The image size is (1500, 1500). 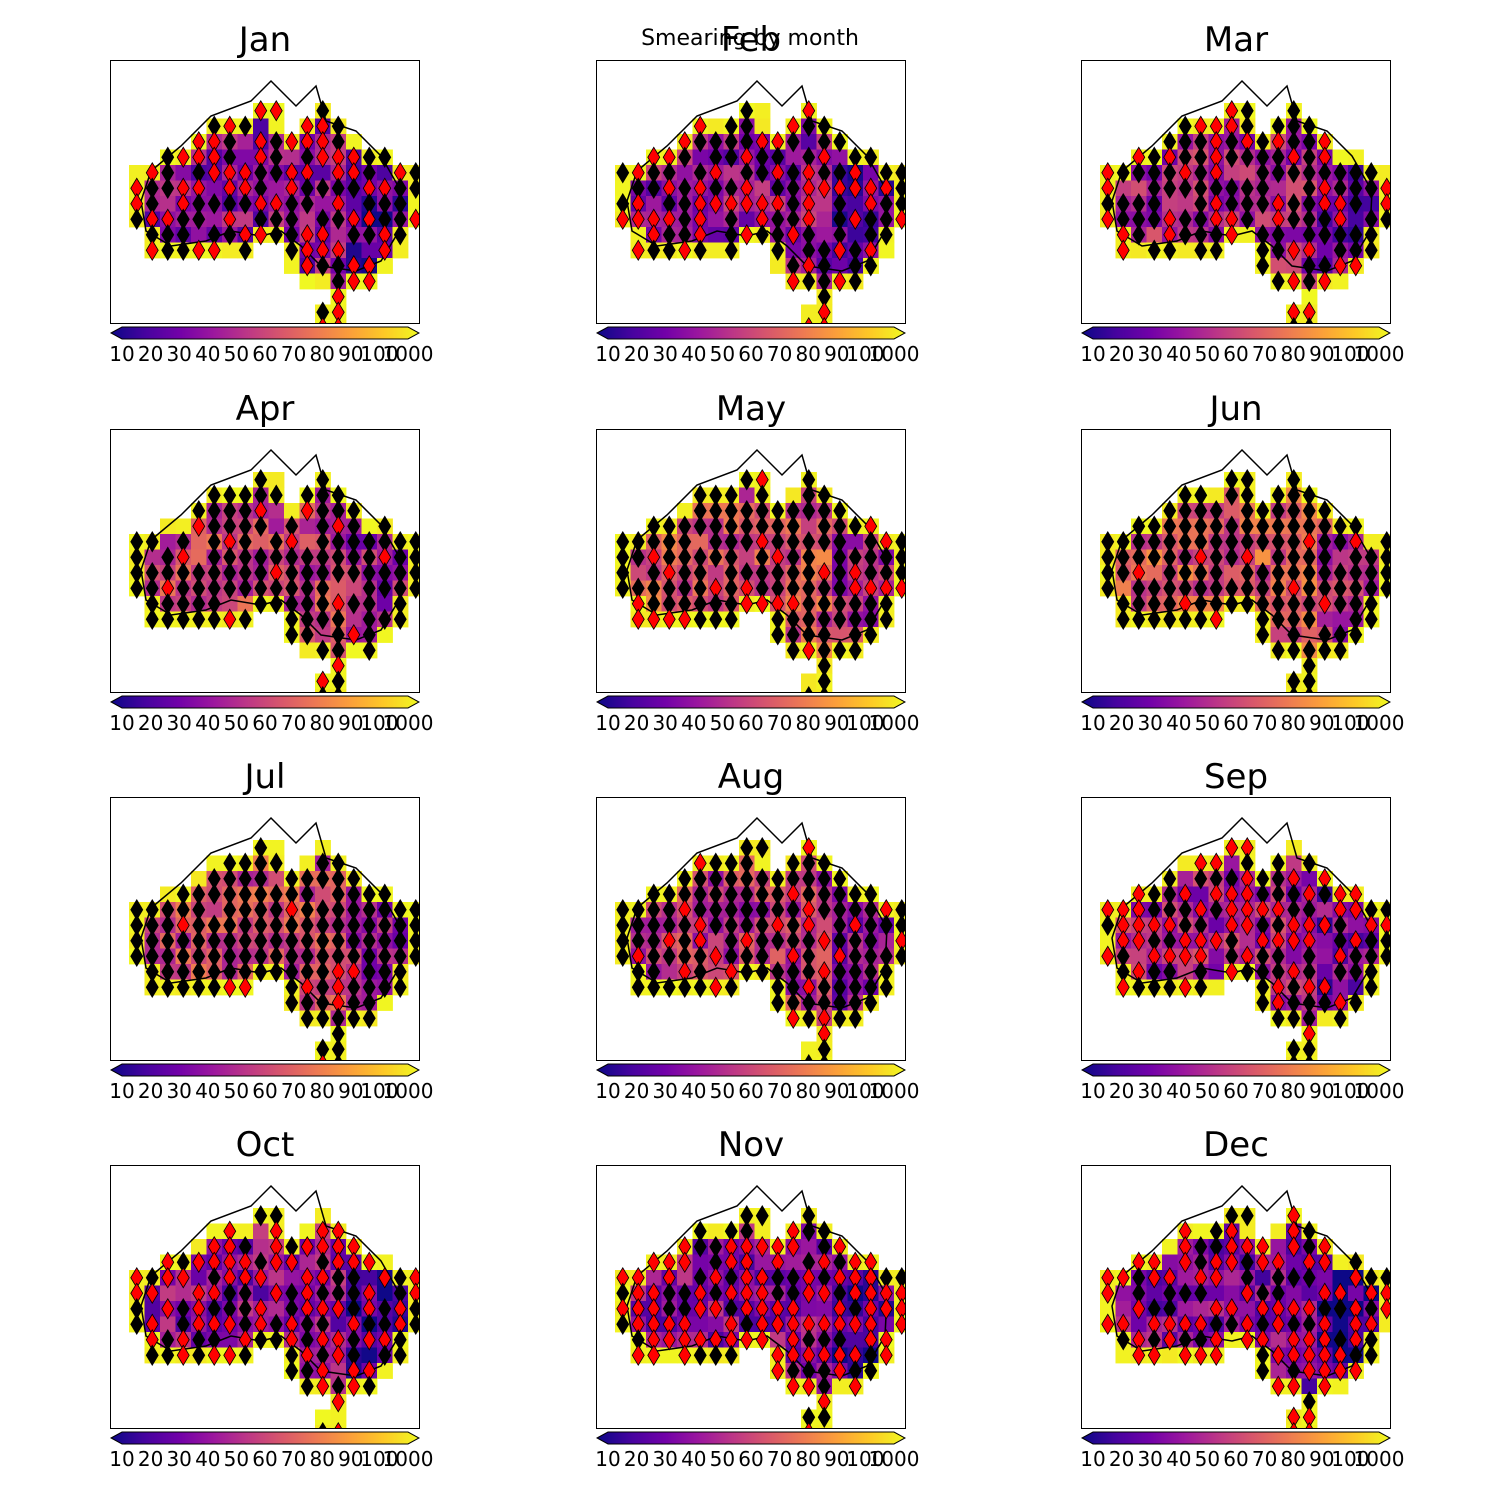 I want to click on panel-sep: Sep 10 20 30 40 50 60 70 80 90 100 1000, so click(x=1290, y=931).